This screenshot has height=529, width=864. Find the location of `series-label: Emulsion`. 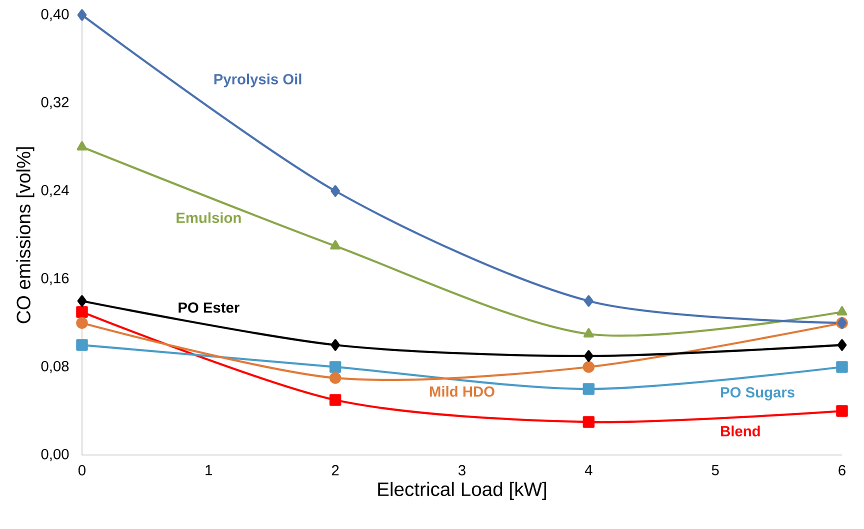

series-label: Emulsion is located at coordinates (208, 217).